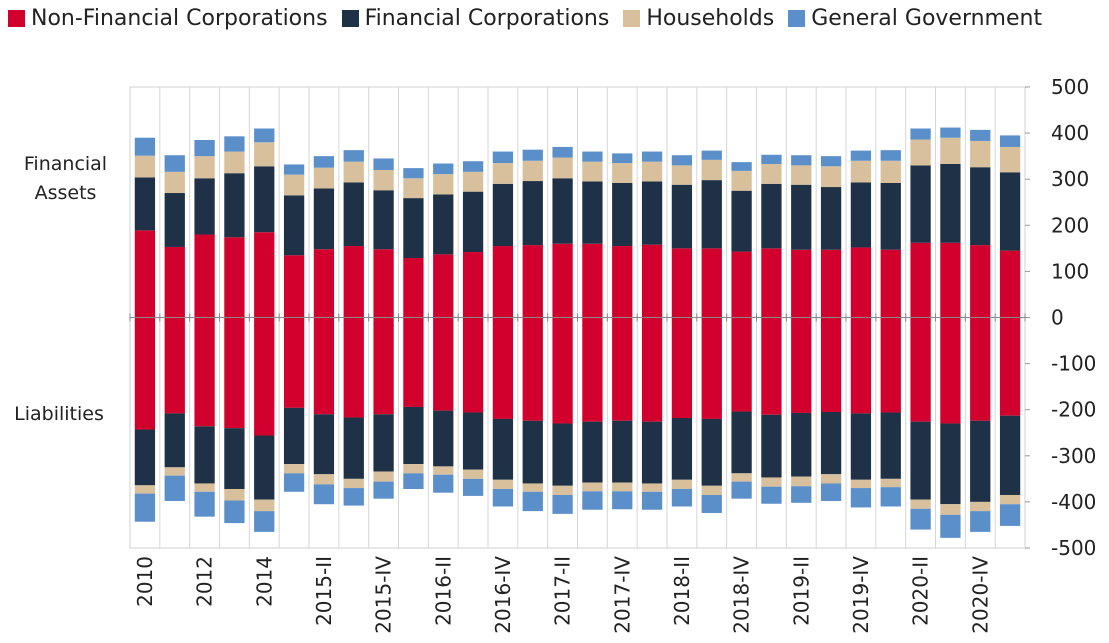 This screenshot has width=1109, height=643. Describe the element at coordinates (1070, 133) in the screenshot. I see `y-tick-label: 400` at that location.